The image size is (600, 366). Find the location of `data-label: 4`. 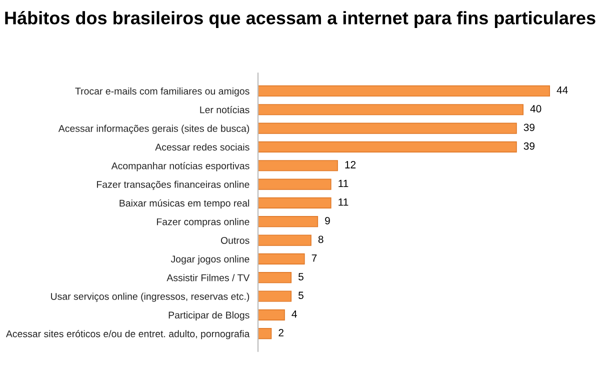

data-label: 4 is located at coordinates (294, 314).